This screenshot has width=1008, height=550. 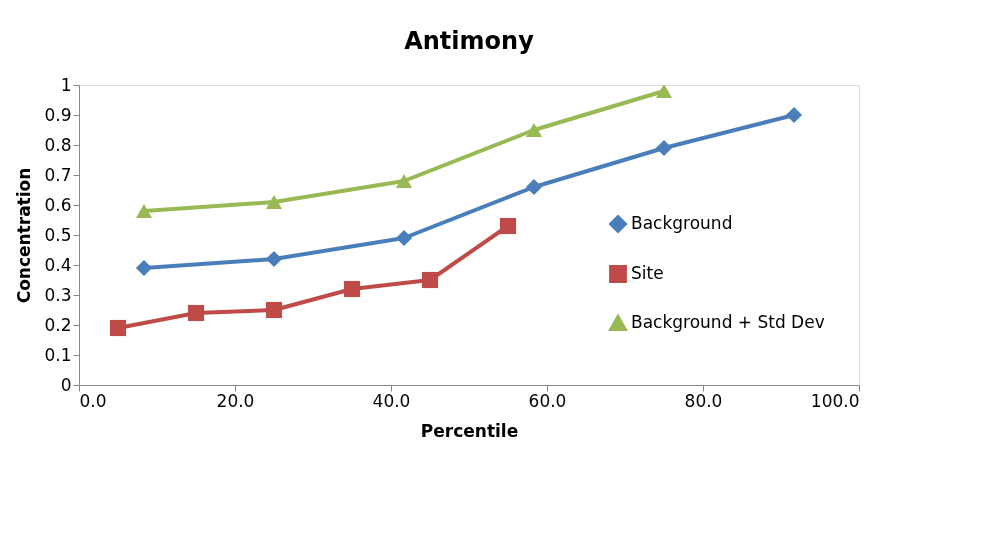 I want to click on x-tick-label: 80.0, so click(x=703, y=400).